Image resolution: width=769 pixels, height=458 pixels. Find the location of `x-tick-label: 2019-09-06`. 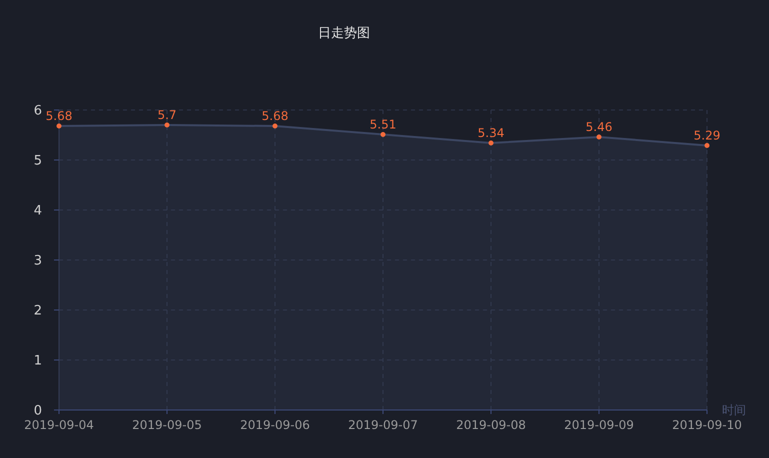

x-tick-label: 2019-09-06 is located at coordinates (275, 425).